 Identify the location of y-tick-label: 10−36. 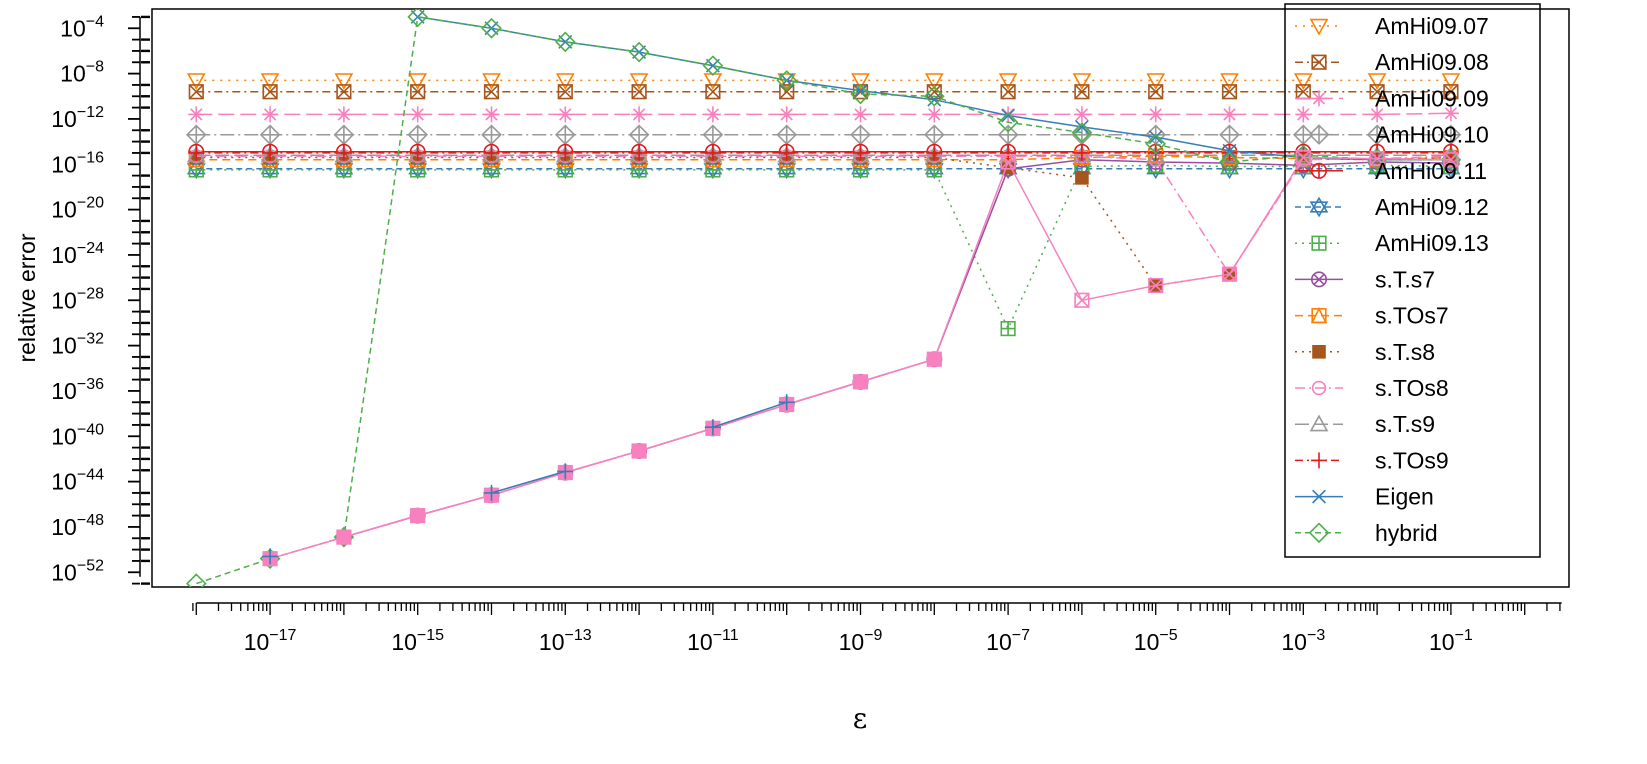
(77, 390).